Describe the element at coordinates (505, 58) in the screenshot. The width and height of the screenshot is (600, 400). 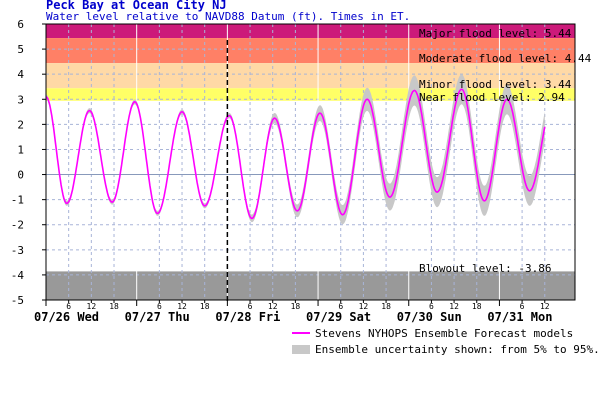
I see `level-label-moderate: Moderate flood level: 4.44` at that location.